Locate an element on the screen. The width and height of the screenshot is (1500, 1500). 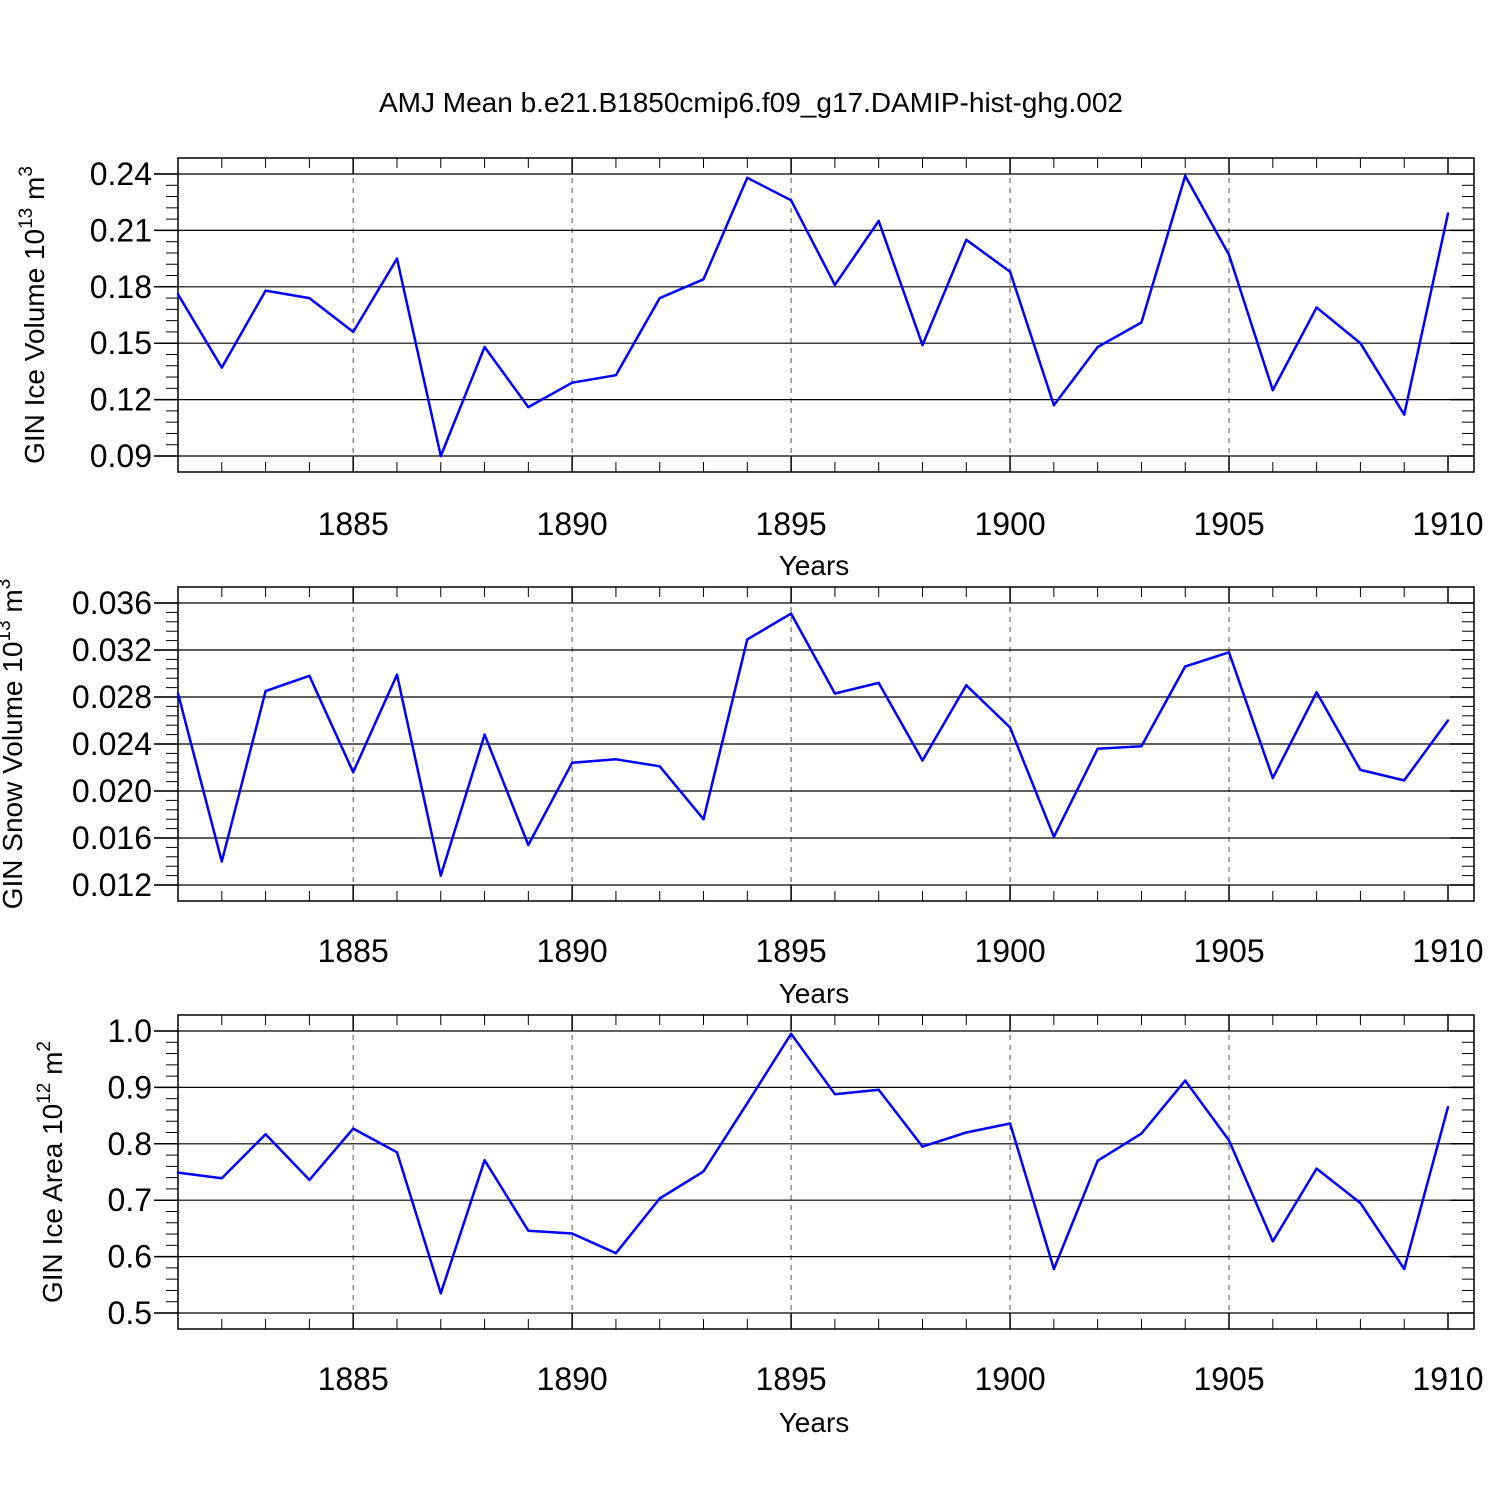
x-tick-label: 1905 is located at coordinates (1228, 524).